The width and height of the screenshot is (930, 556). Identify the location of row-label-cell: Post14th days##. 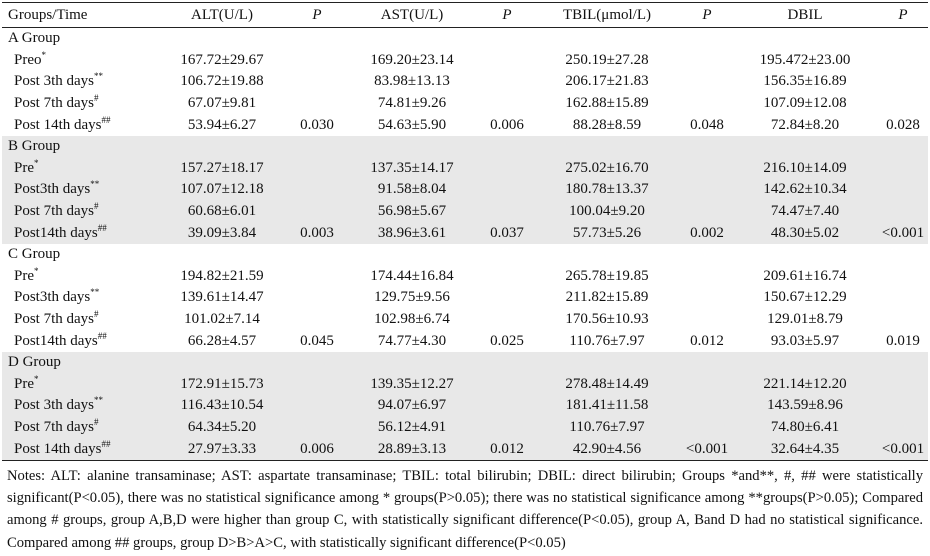
(77, 233).